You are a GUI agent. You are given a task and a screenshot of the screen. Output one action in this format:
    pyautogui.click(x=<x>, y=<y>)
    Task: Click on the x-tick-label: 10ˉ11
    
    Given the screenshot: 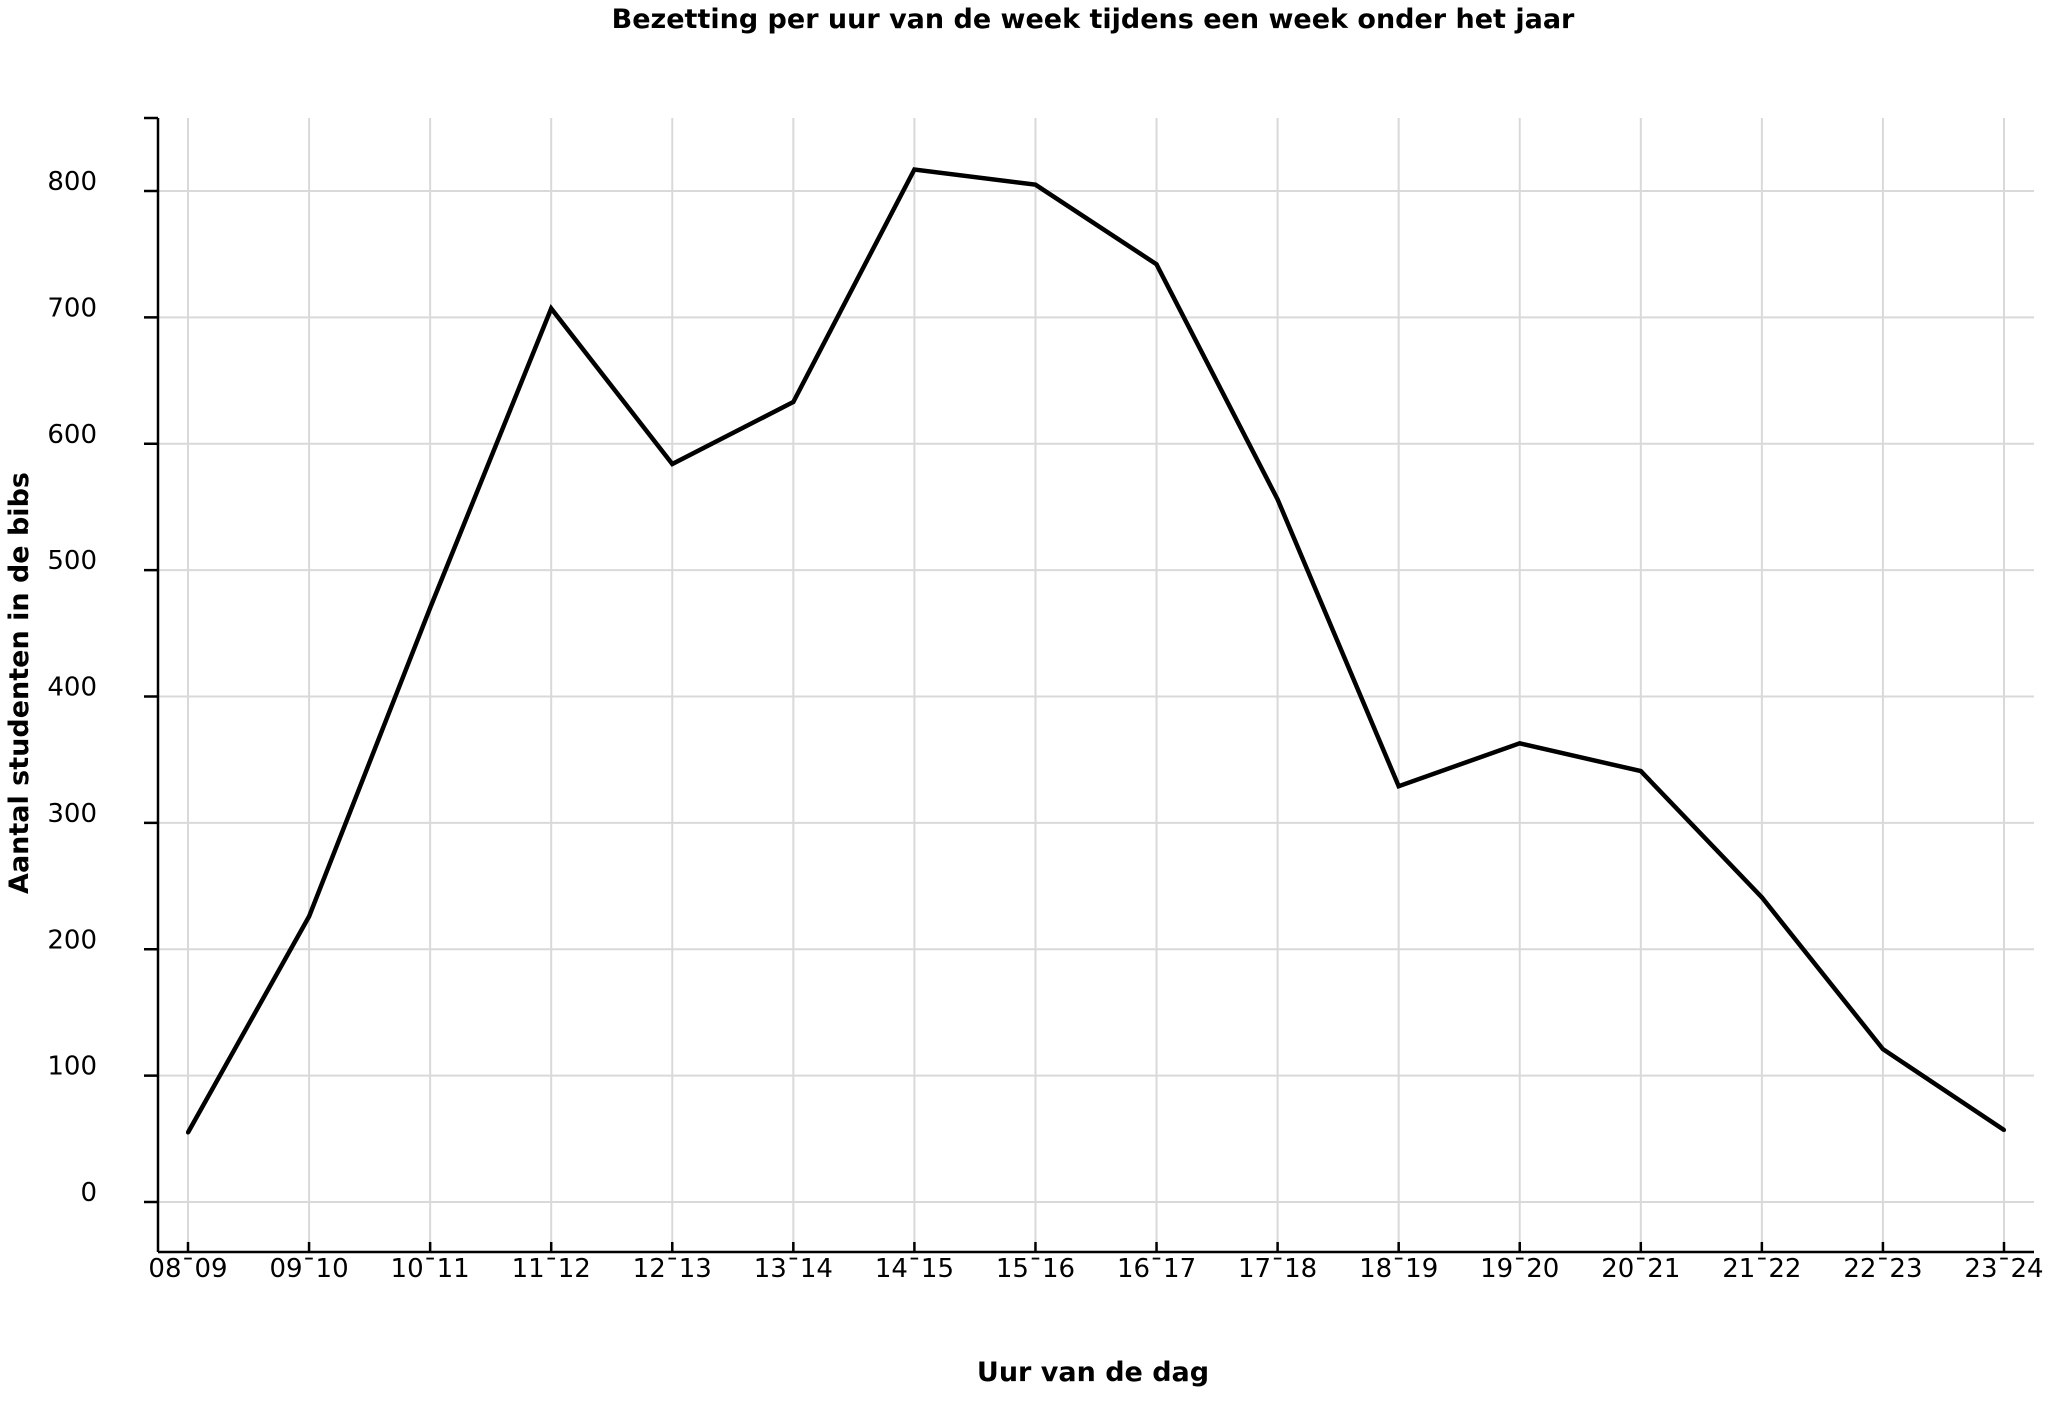 What is the action you would take?
    pyautogui.click(x=430, y=1269)
    